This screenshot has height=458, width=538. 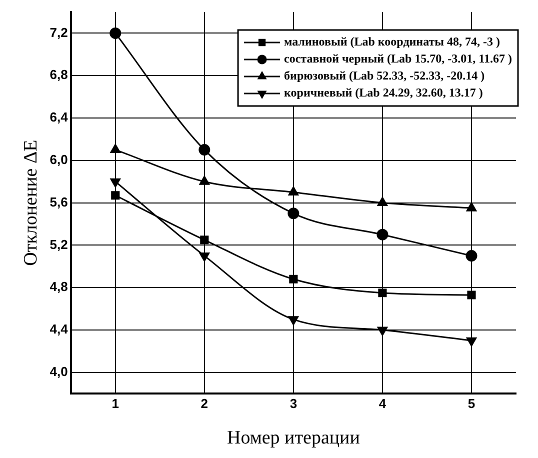 I want to click on x-tick-label: 3, so click(x=294, y=403).